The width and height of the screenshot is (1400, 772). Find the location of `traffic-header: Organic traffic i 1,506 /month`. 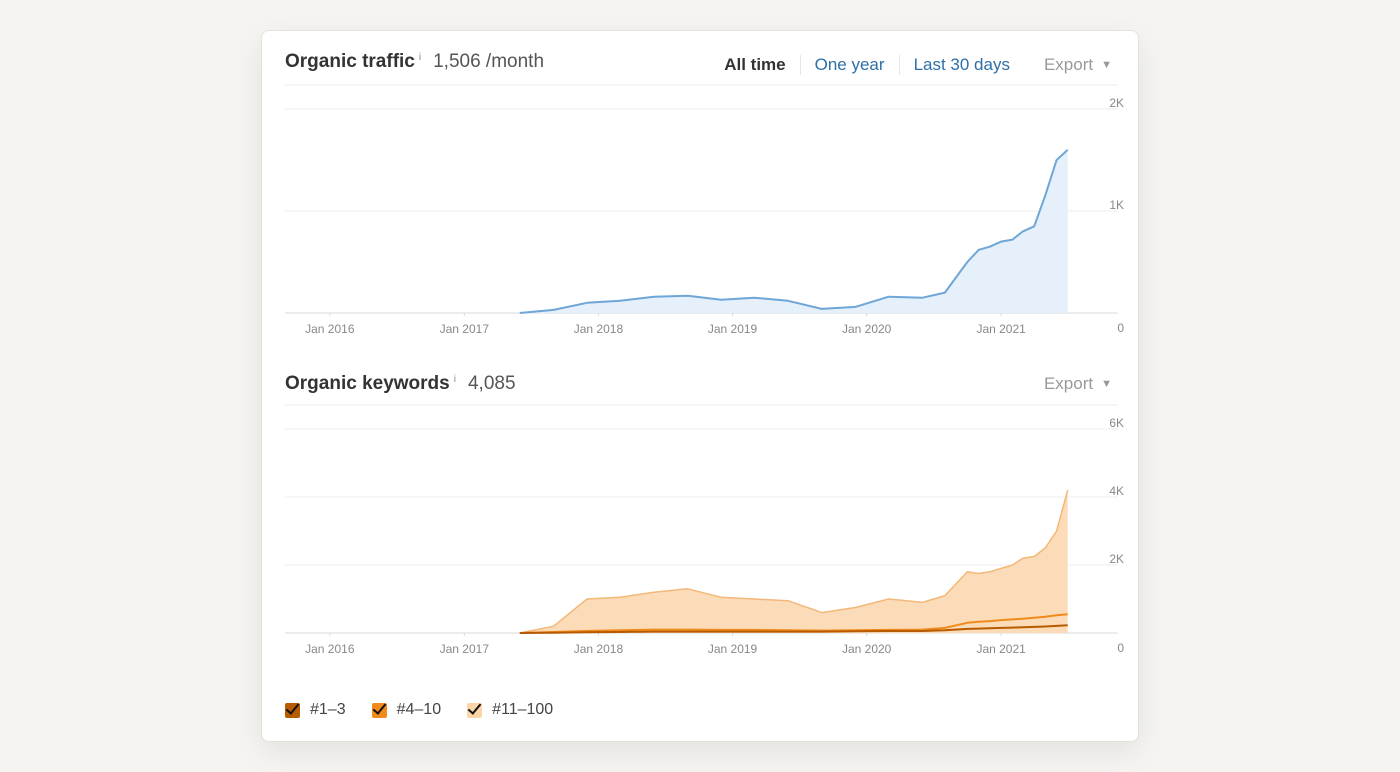

traffic-header: Organic traffic i 1,506 /month is located at coordinates (414, 62).